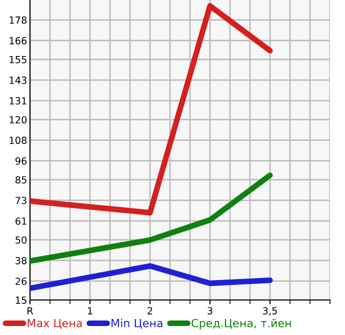  What do you see at coordinates (18, 101) in the screenshot?
I see `y-tick-label: 131` at bounding box center [18, 101].